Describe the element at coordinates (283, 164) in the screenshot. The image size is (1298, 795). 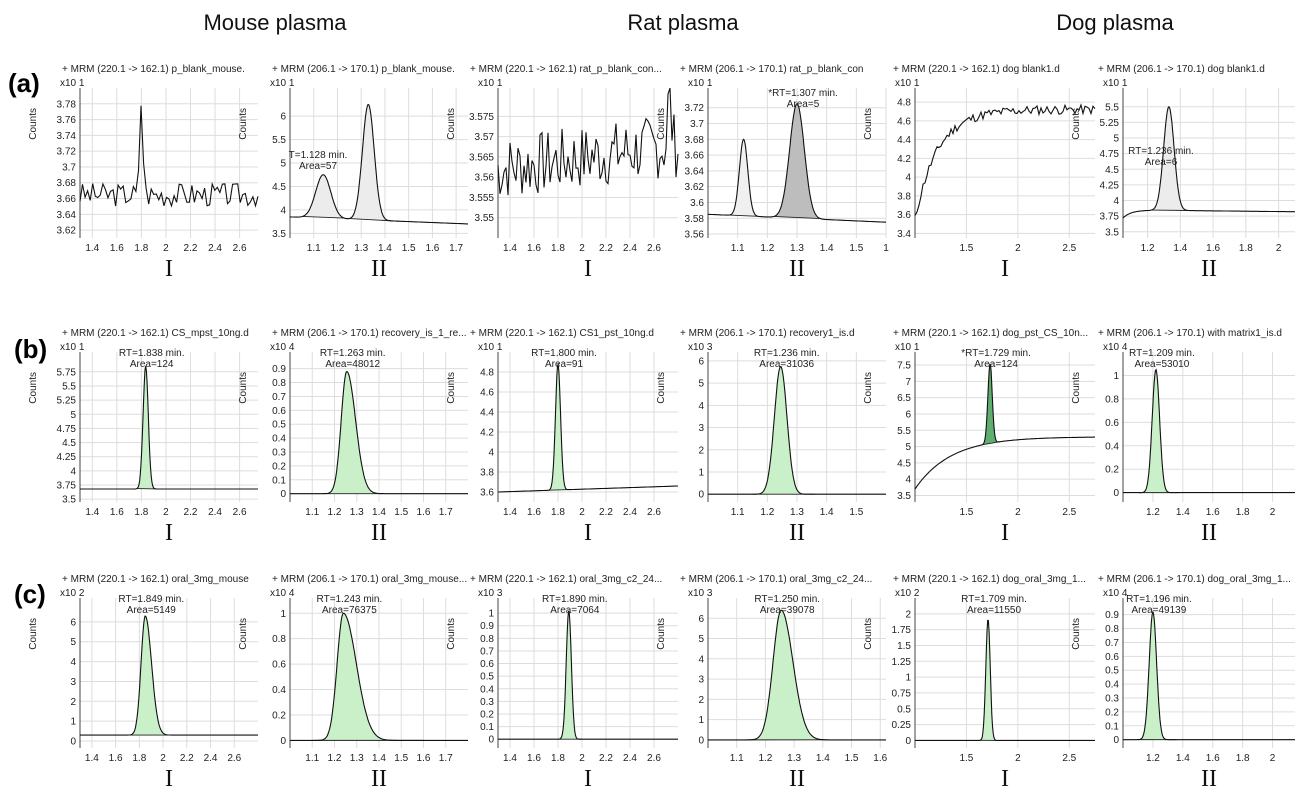
I see `y-tick-label: 5` at that location.